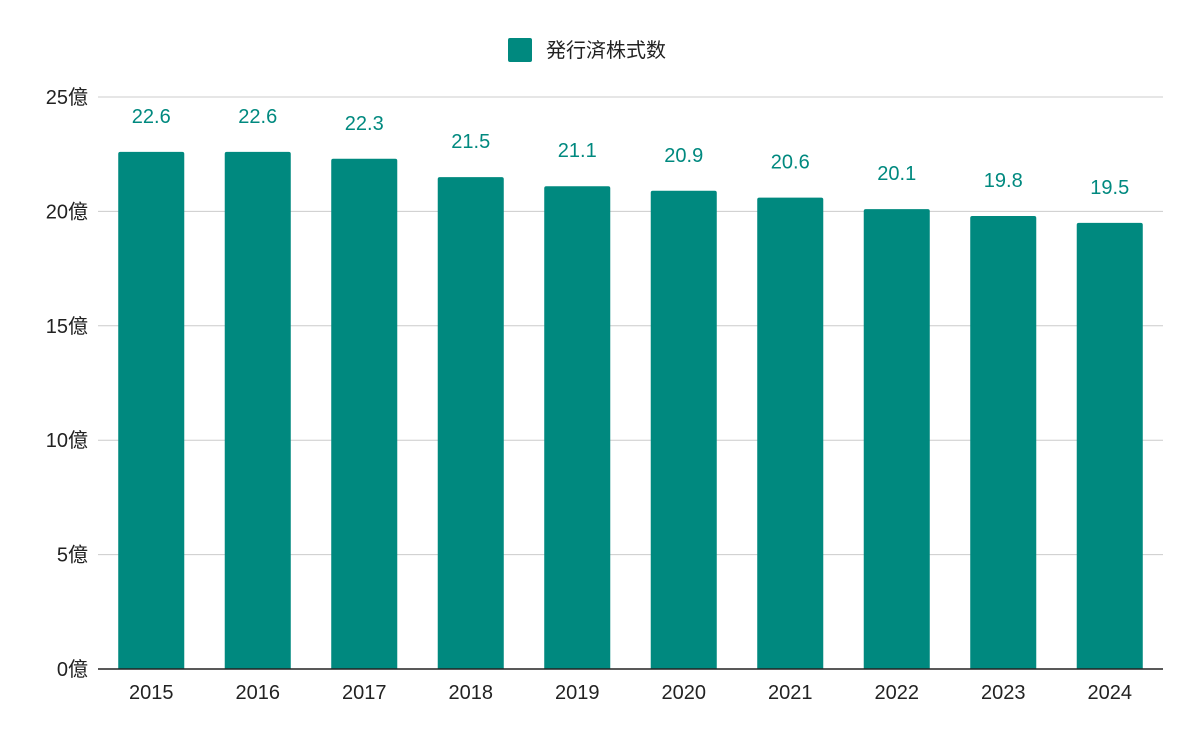 This screenshot has height=742, width=1200. What do you see at coordinates (630, 693) in the screenshot?
I see `x-axis-tick-labels: 2015 2016 2017 2018 2019 2020 2021 2022 2023 2024` at bounding box center [630, 693].